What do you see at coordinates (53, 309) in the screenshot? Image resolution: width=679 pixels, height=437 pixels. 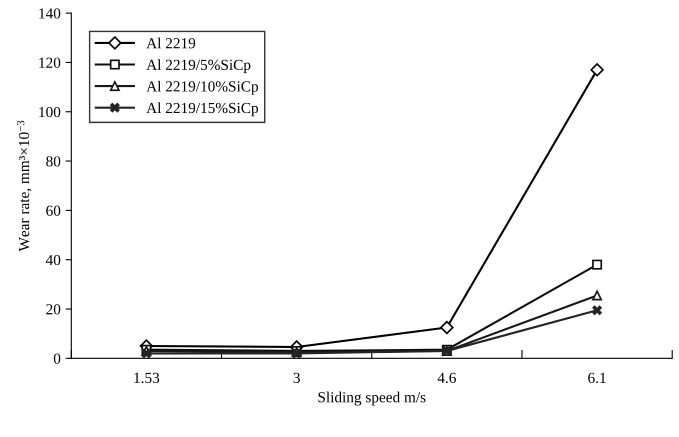 I see `y-tick-label: 20` at bounding box center [53, 309].